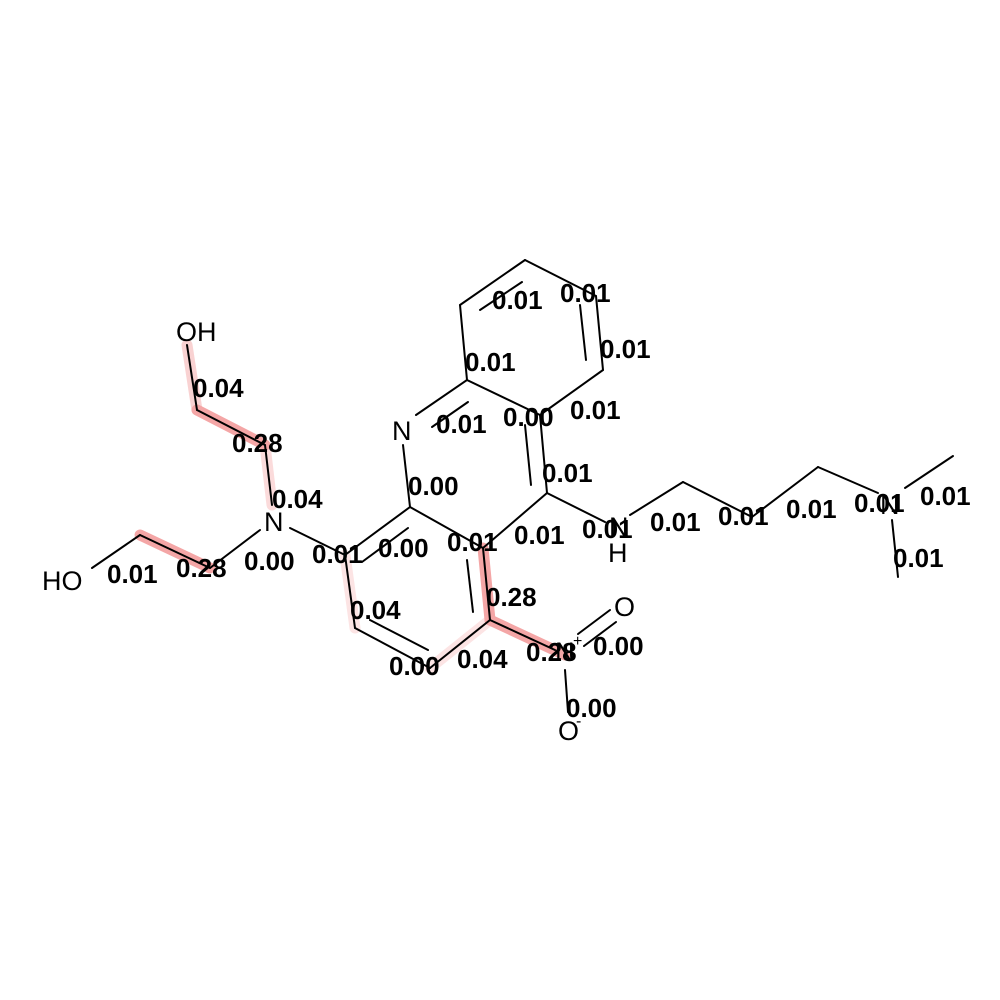  What do you see at coordinates (577, 641) in the screenshot?
I see `atom-charge-n-nitro: +` at bounding box center [577, 641].